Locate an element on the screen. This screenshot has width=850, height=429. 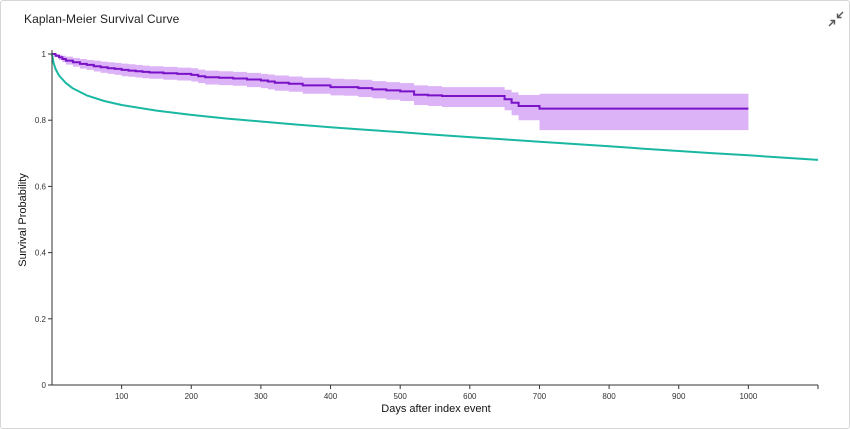
y-axis-label: Survival Probability is located at coordinates (23, 220).